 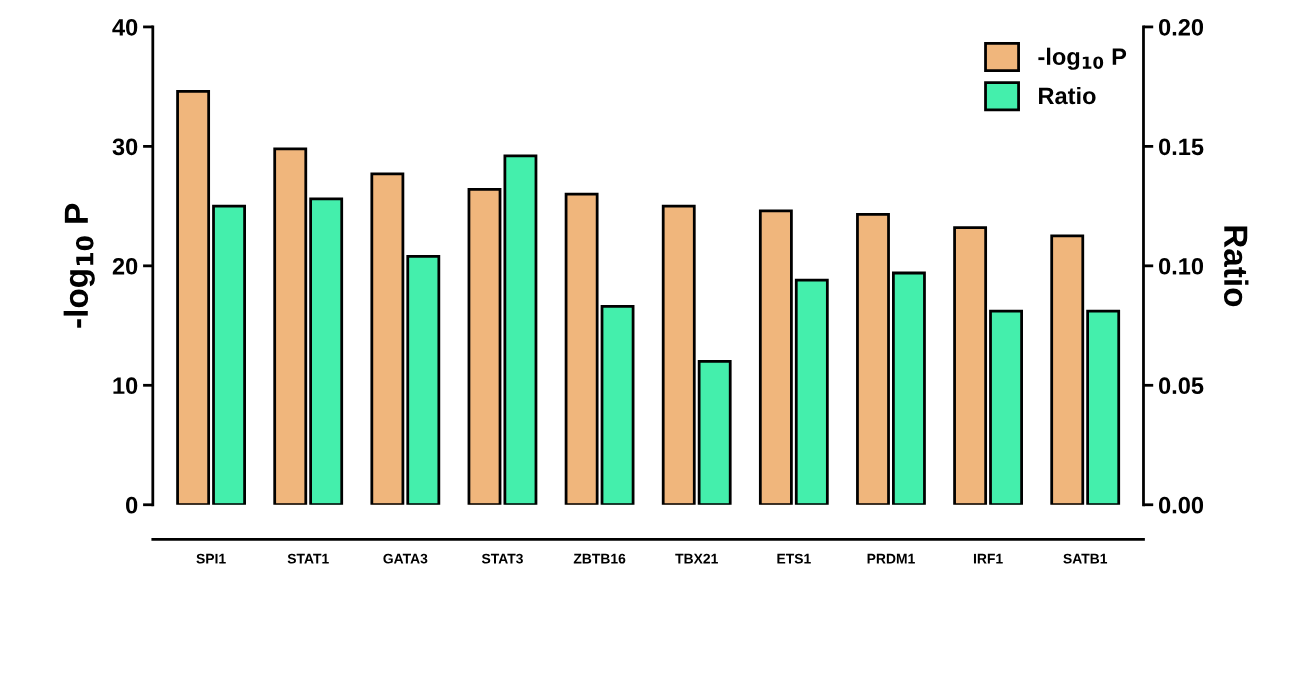 What do you see at coordinates (405, 558) in the screenshot?
I see `x-tick-label: GATA3` at bounding box center [405, 558].